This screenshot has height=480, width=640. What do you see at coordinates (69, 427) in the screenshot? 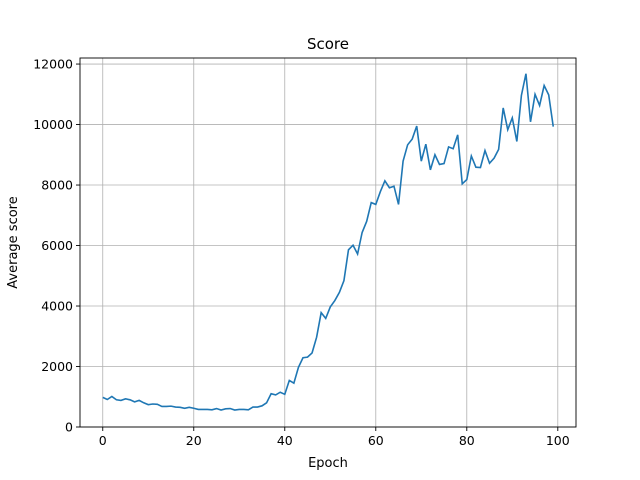
I see `y-tick-label: 0` at bounding box center [69, 427].